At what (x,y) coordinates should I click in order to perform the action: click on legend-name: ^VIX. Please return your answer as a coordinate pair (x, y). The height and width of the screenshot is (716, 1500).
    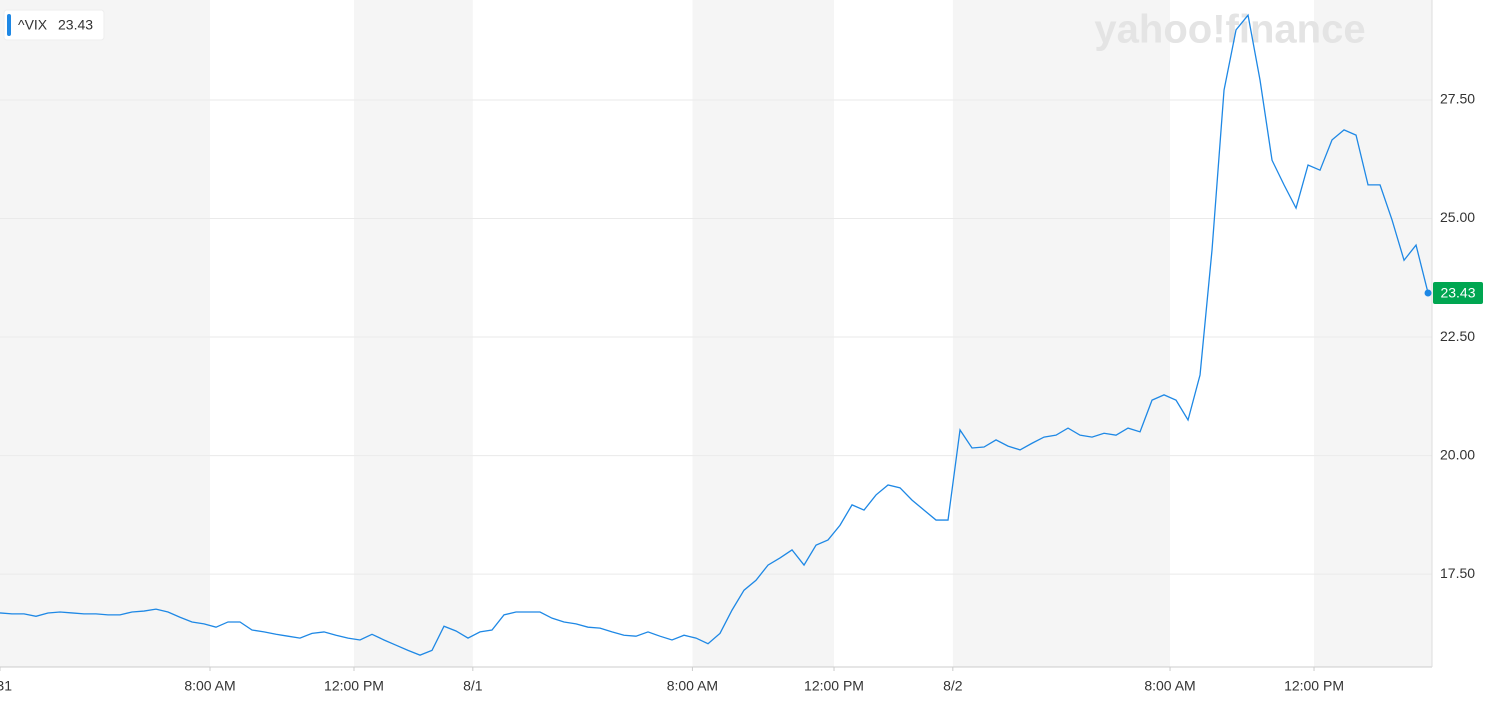
    Looking at the image, I should click on (33, 25).